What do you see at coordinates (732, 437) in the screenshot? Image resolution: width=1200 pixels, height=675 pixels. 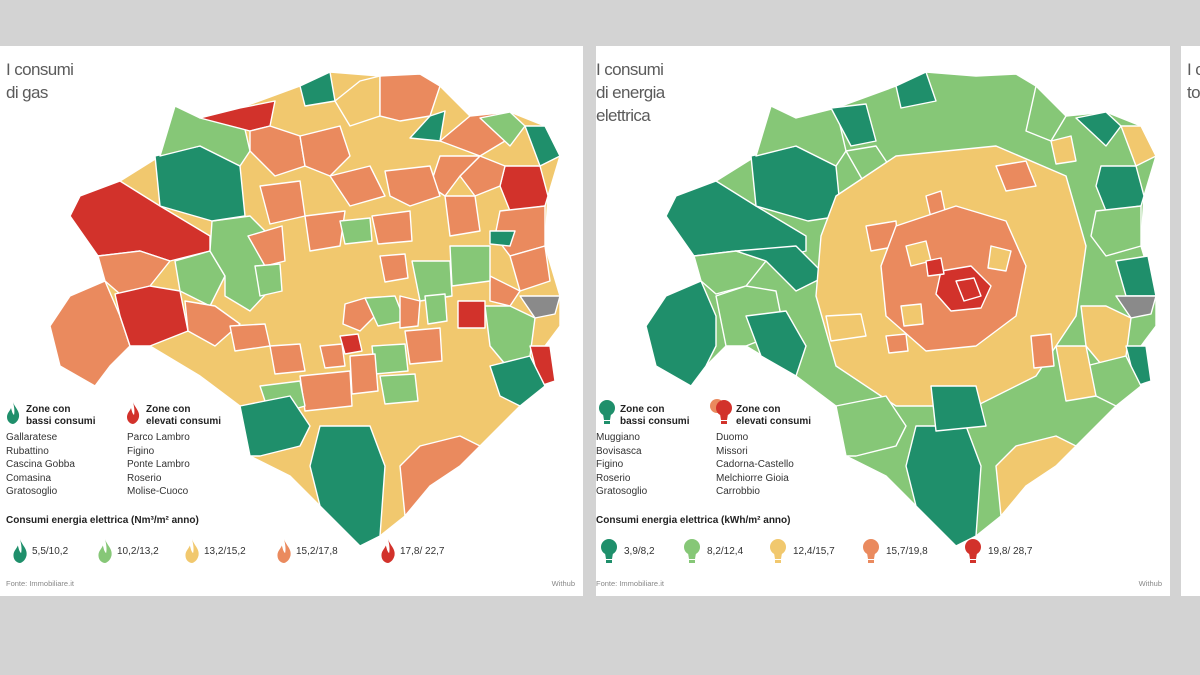 I see `list-item: Duomo` at bounding box center [732, 437].